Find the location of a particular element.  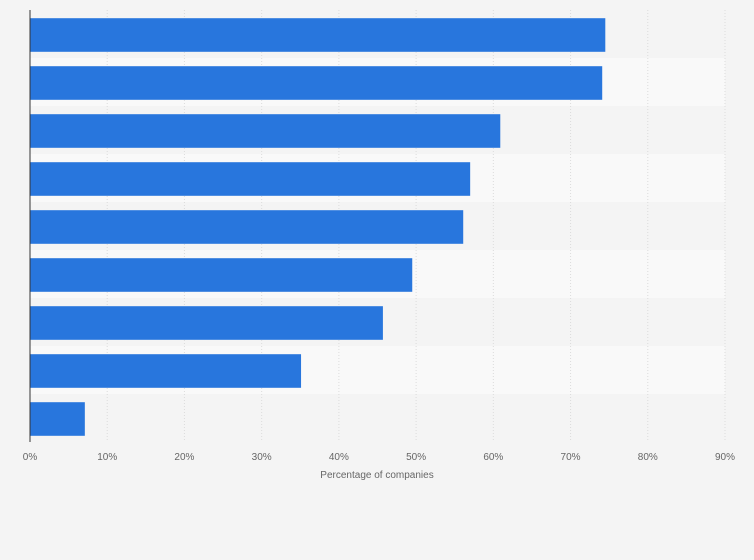

x-tick-label: 70% is located at coordinates (571, 457).